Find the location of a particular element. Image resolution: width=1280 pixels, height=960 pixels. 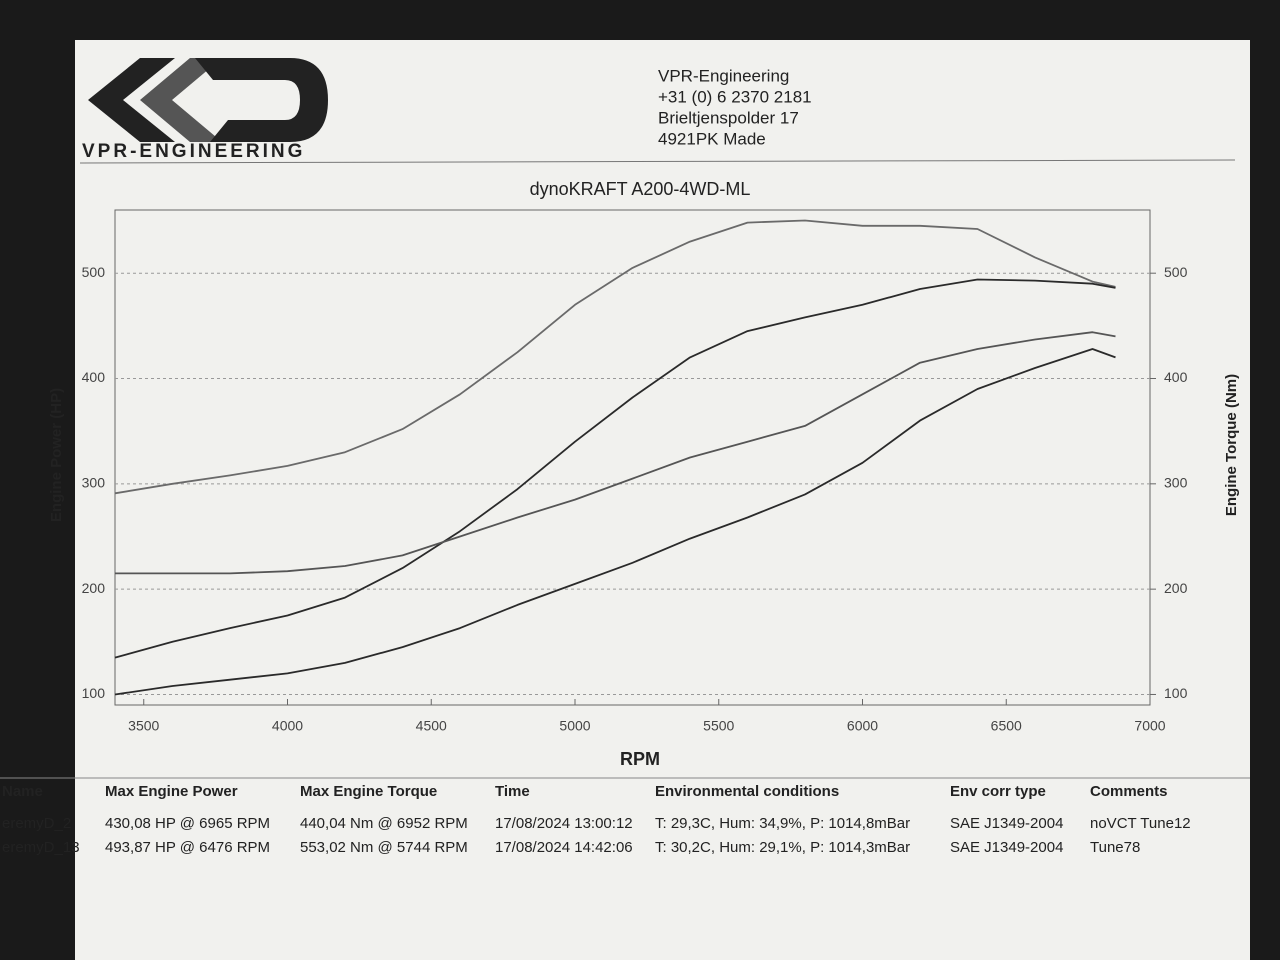

y-tick-label: 300 is located at coordinates (94, 483).